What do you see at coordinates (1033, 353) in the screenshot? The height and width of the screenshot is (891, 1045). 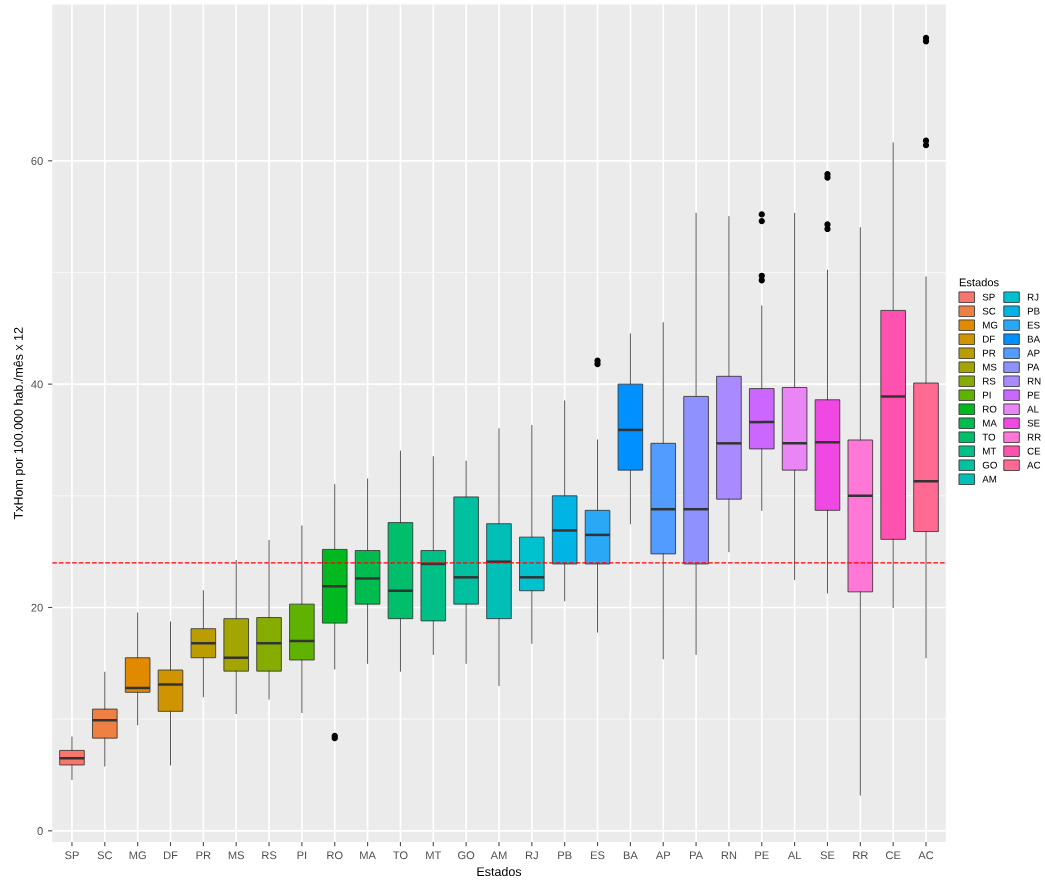 I see `legend-label: AP` at bounding box center [1033, 353].